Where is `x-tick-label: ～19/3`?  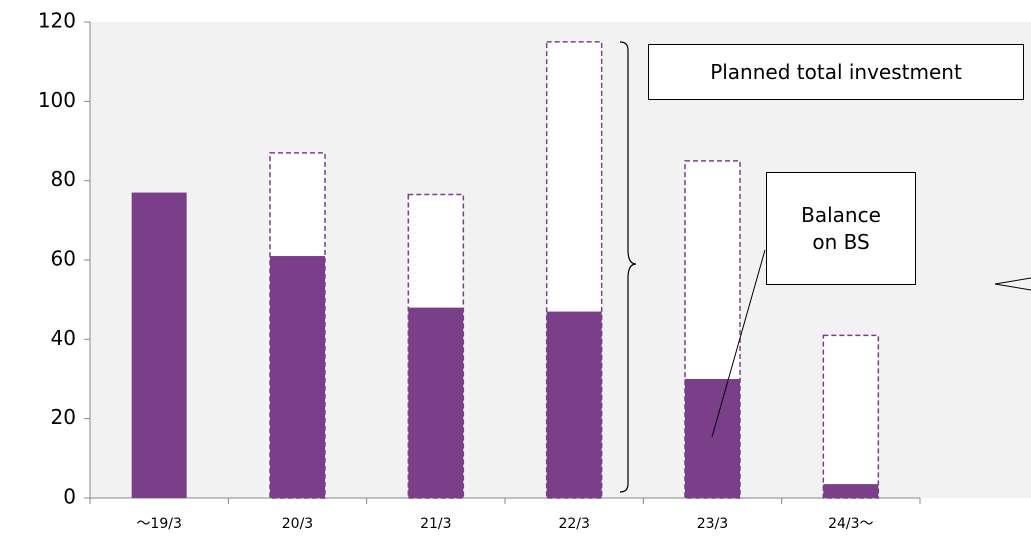
x-tick-label: ～19/3 is located at coordinates (158, 524).